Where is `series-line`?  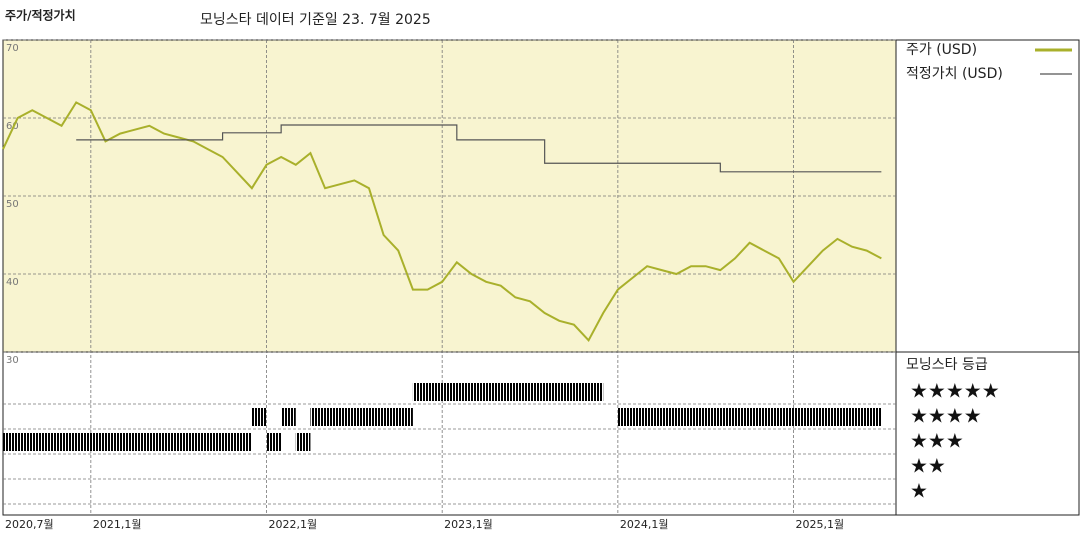 series-line is located at coordinates (479, 148).